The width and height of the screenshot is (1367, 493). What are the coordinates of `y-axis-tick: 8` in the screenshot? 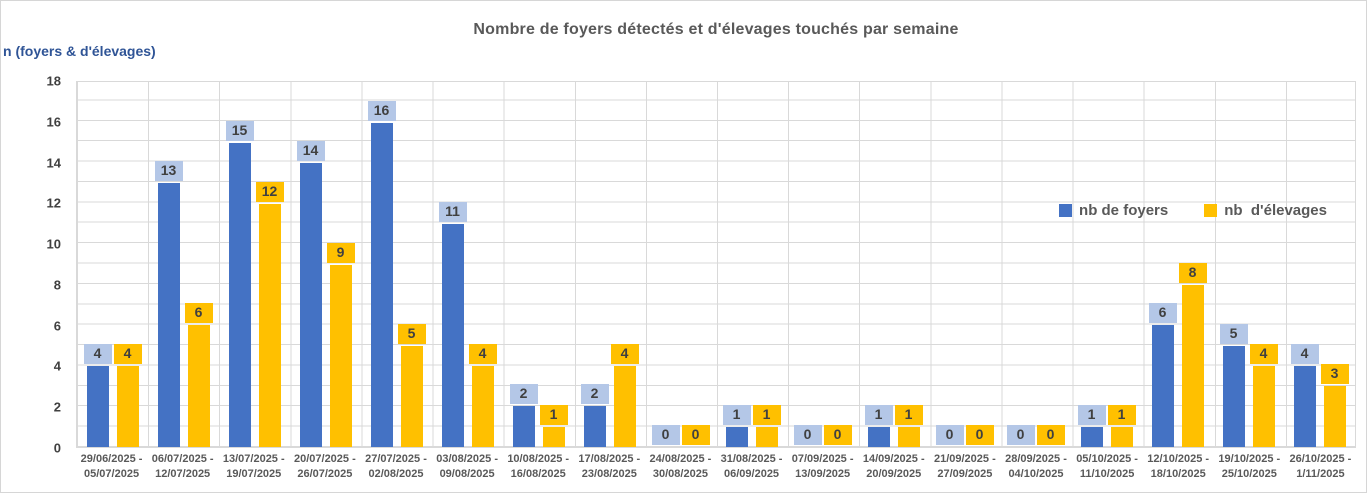 It's located at (57, 285).